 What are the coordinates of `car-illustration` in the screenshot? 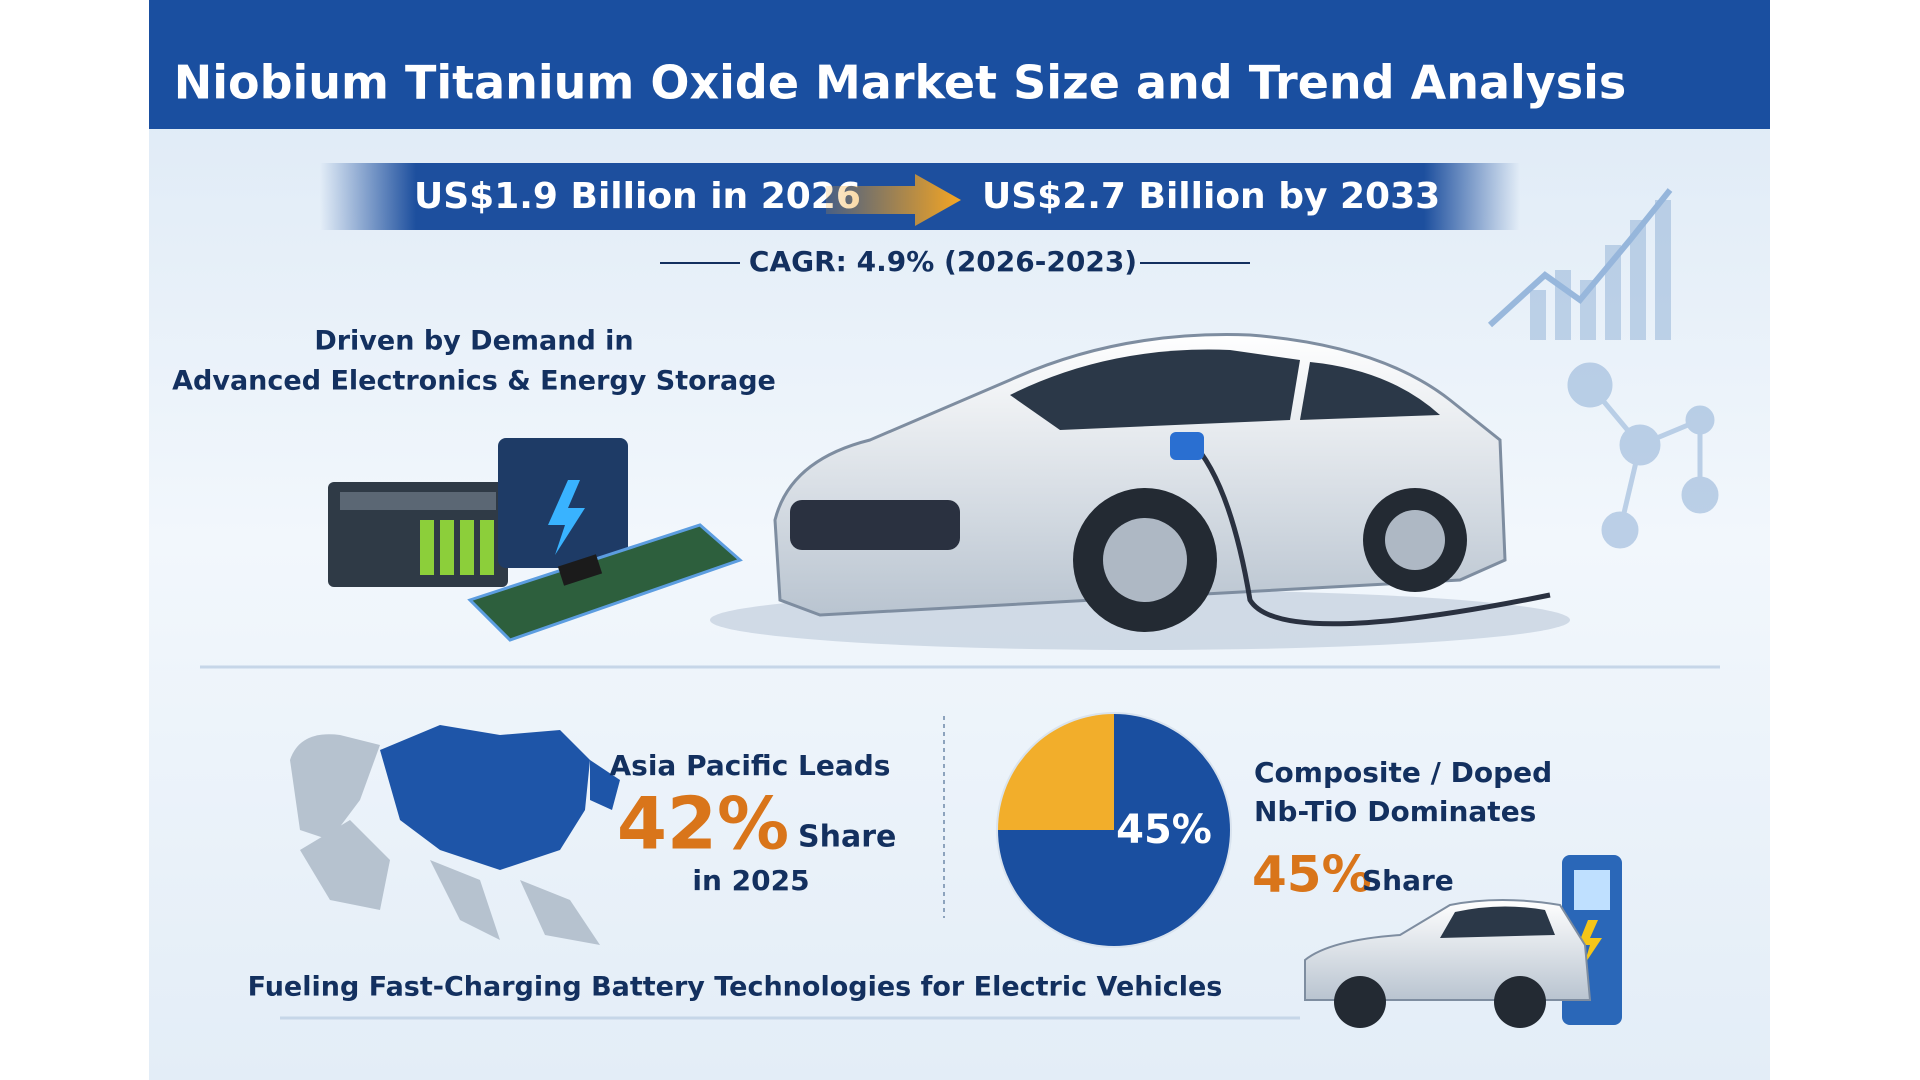 It's located at (1140, 491).